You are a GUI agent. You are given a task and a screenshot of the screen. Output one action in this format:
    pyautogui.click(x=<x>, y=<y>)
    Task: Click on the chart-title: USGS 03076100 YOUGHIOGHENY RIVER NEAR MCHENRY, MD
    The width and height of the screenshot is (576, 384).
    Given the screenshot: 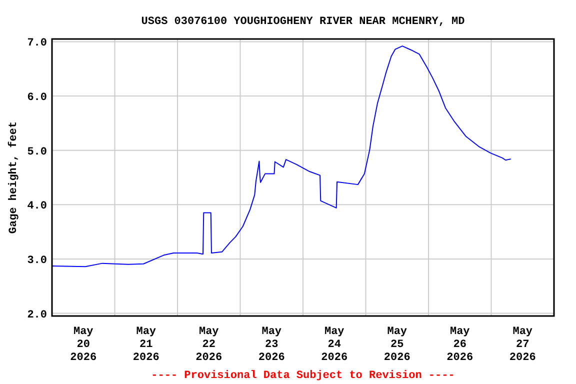 What is the action you would take?
    pyautogui.click(x=303, y=22)
    